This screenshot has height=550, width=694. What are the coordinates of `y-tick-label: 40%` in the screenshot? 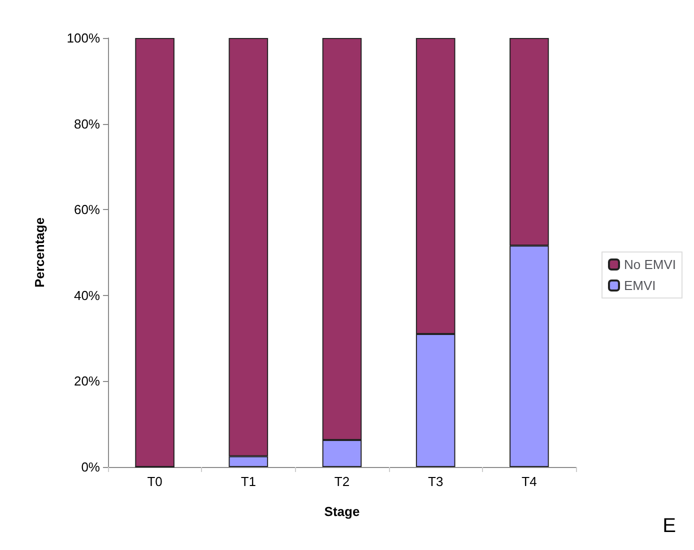 It's located at (87, 295).